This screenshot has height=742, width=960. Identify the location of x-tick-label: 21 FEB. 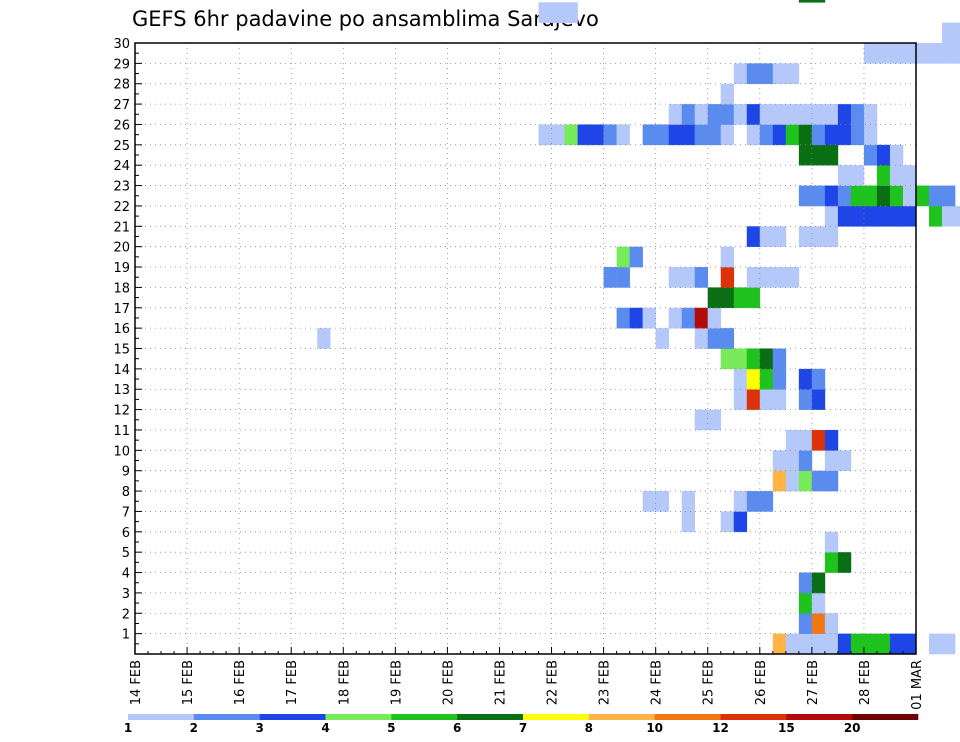
(500, 682).